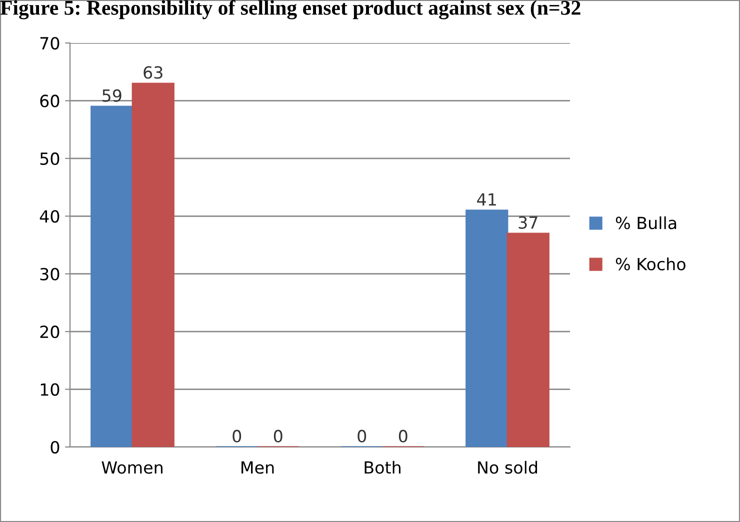 Image resolution: width=740 pixels, height=522 pixels. I want to click on y-tick-label: 20, so click(50, 332).